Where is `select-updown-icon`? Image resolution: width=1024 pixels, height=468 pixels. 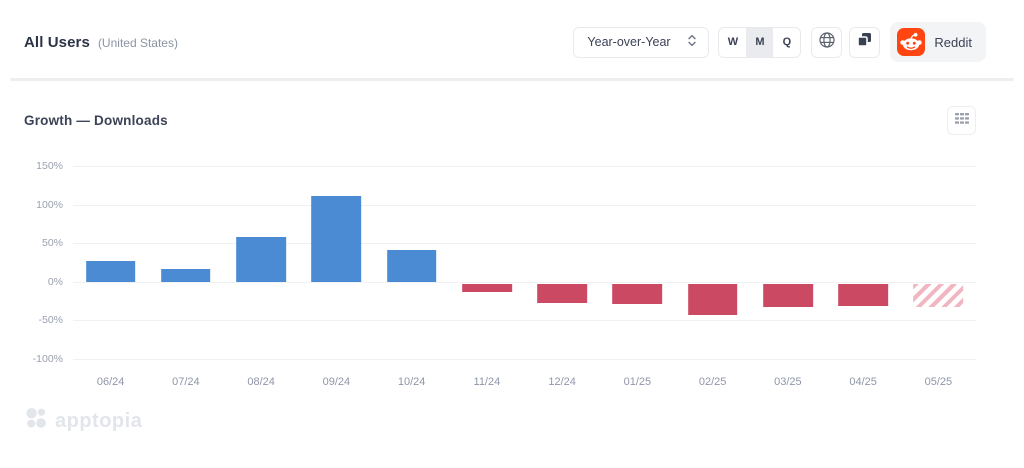 select-updown-icon is located at coordinates (692, 42).